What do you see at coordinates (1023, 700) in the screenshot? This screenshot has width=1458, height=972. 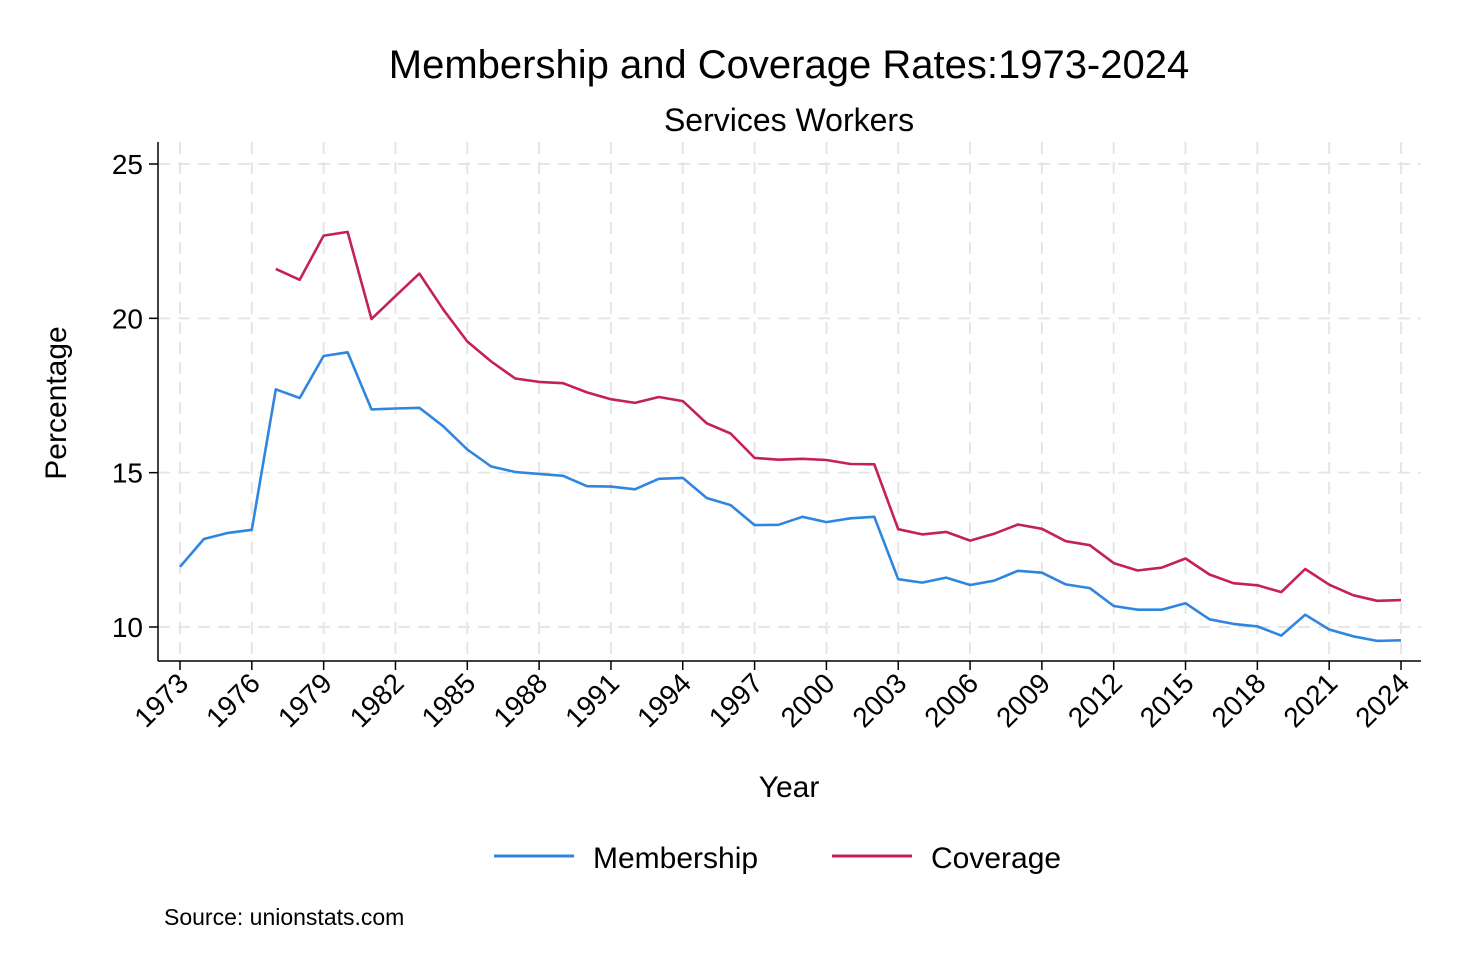 I see `x-tick-label-2009: 2009` at bounding box center [1023, 700].